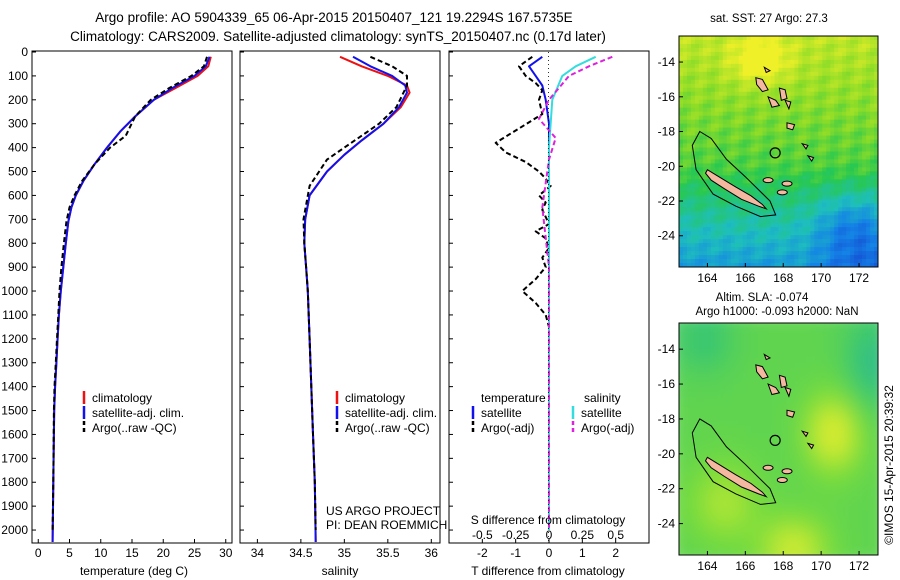 The image size is (900, 580). What do you see at coordinates (138, 413) in the screenshot?
I see `legend-label-satellite: satellite-adj. clim.` at bounding box center [138, 413].